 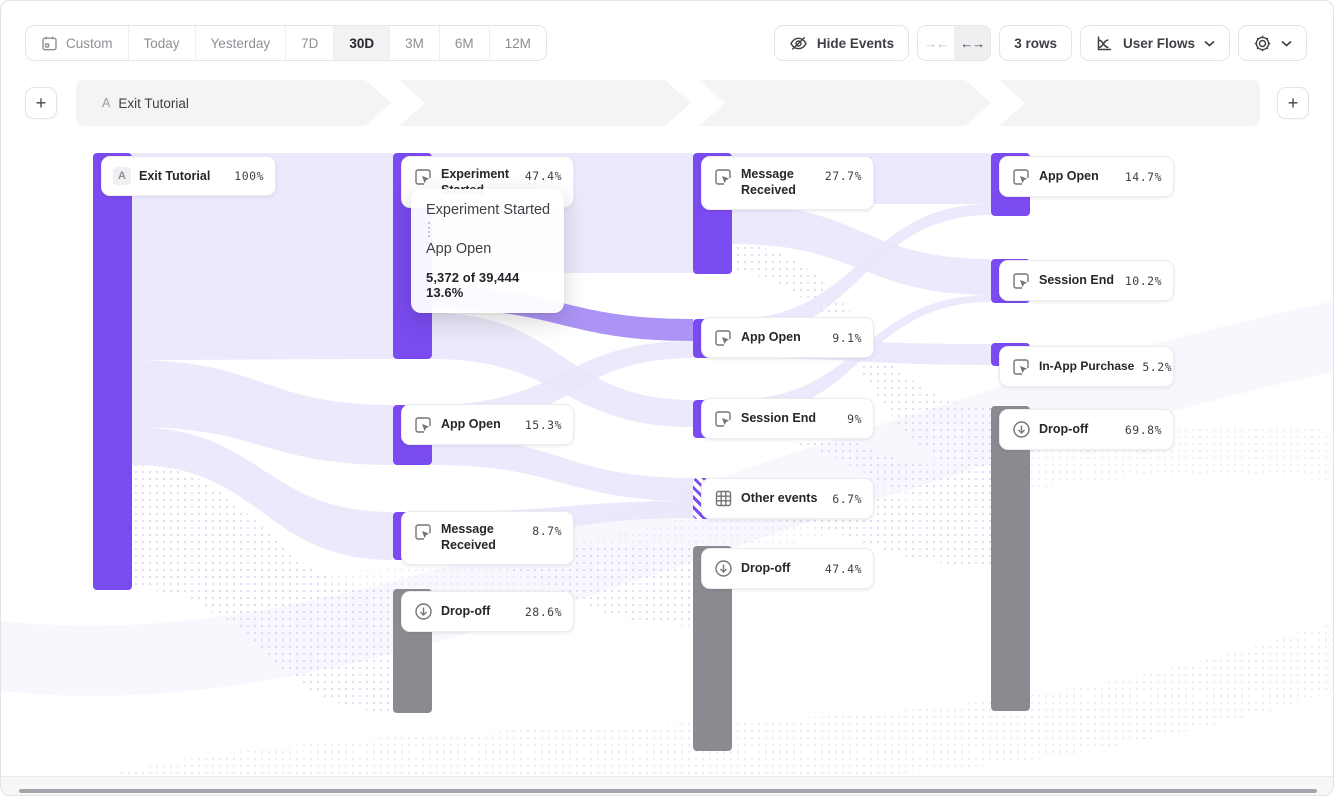 I want to click on expand-collapse-control: →← ←→, so click(x=954, y=43).